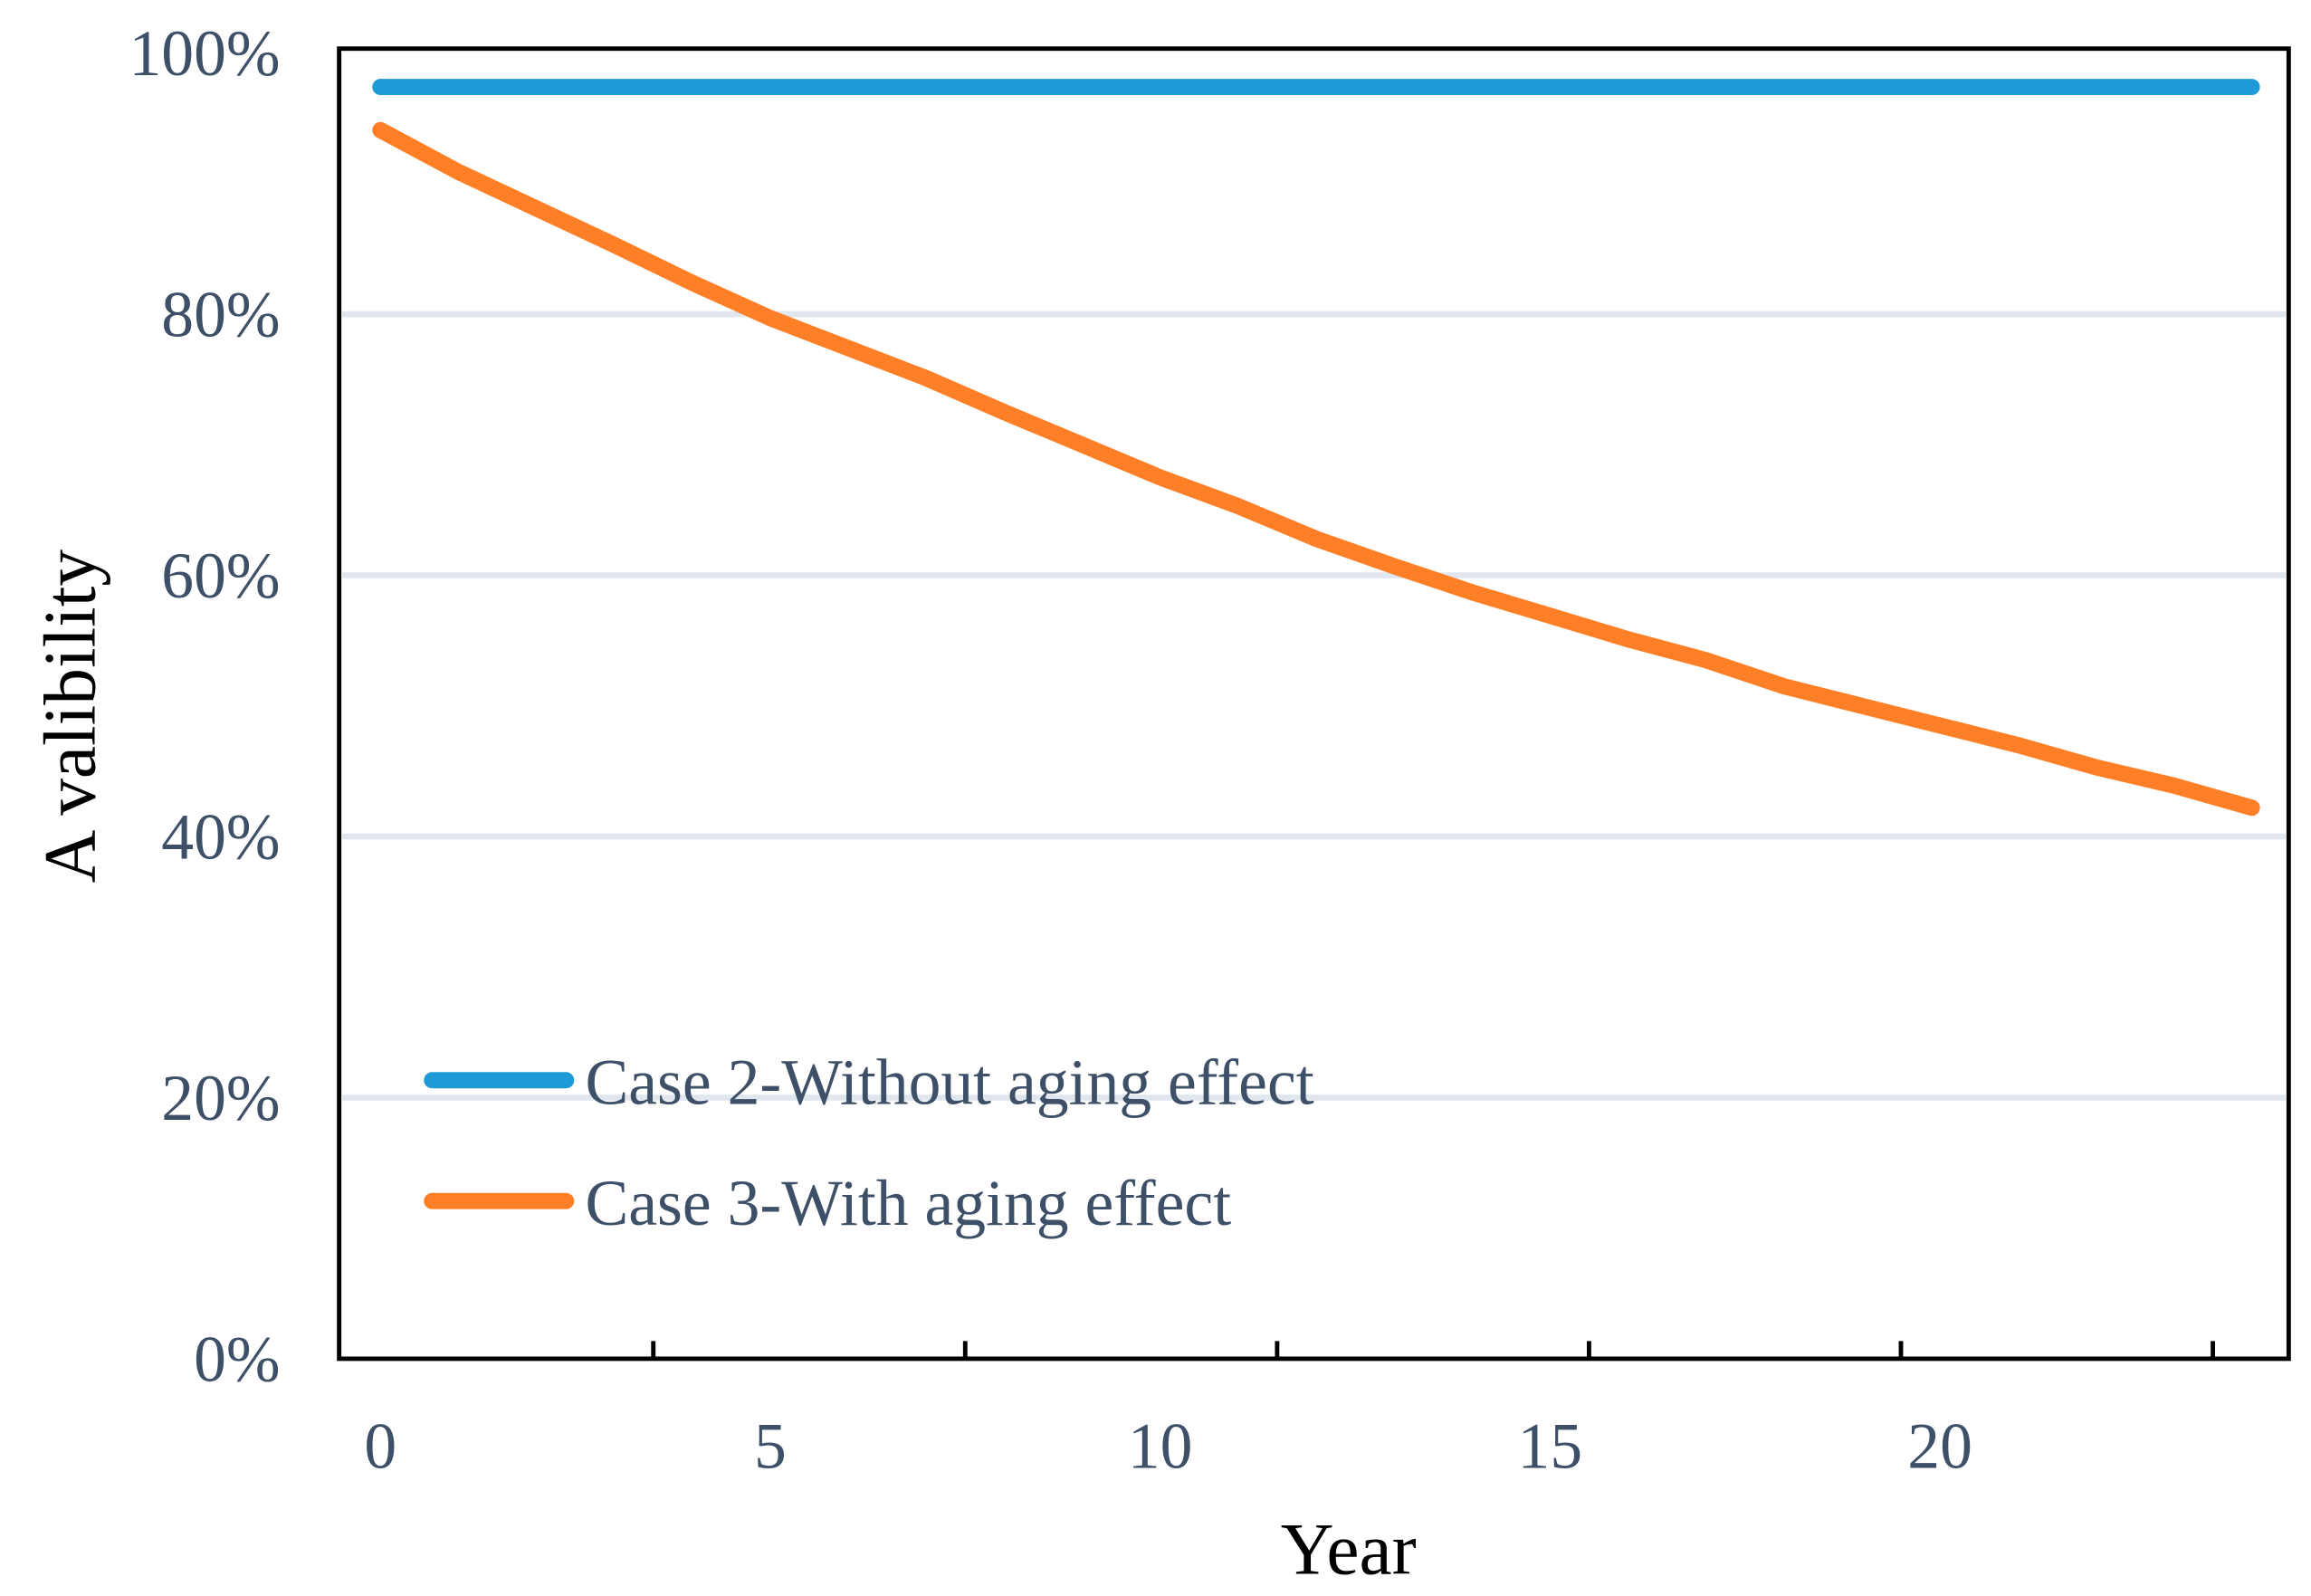 This screenshot has height=1596, width=2311. What do you see at coordinates (770, 1446) in the screenshot?
I see `x-tick-label: 5` at bounding box center [770, 1446].